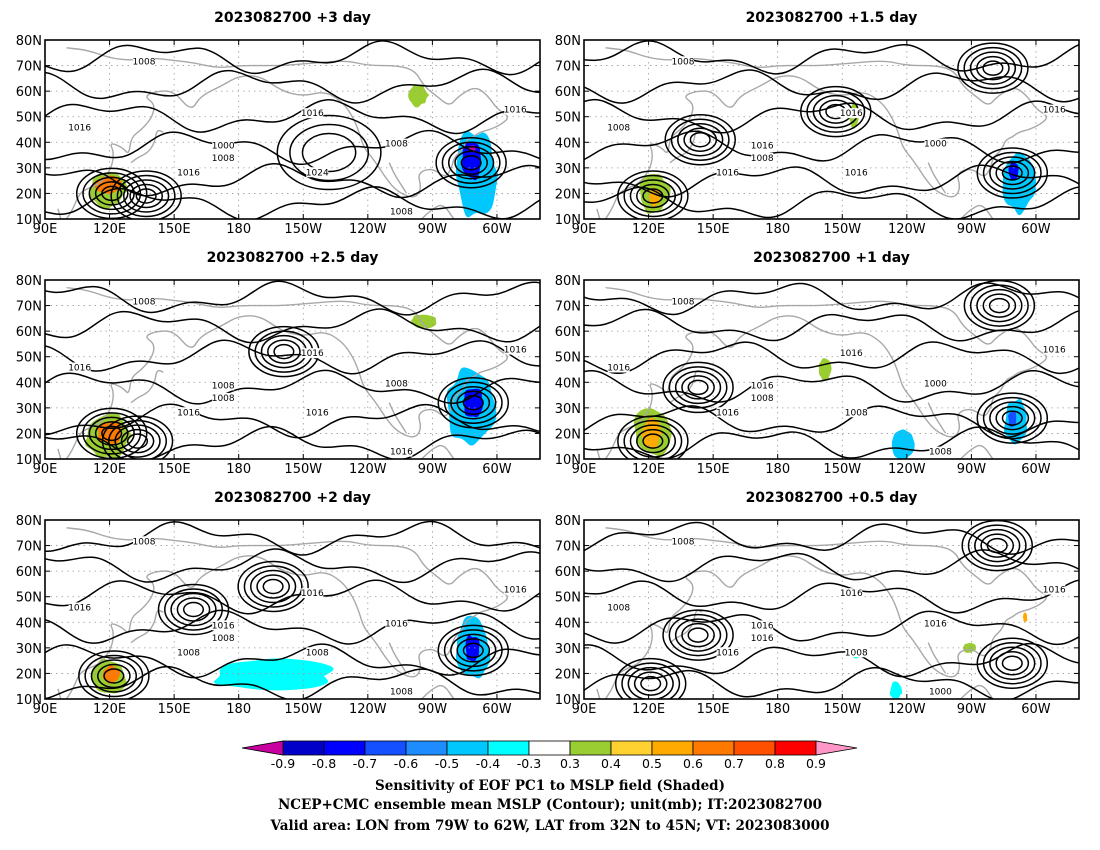 The height and width of the screenshot is (850, 1100). I want to click on map-frame, so click(292, 369).